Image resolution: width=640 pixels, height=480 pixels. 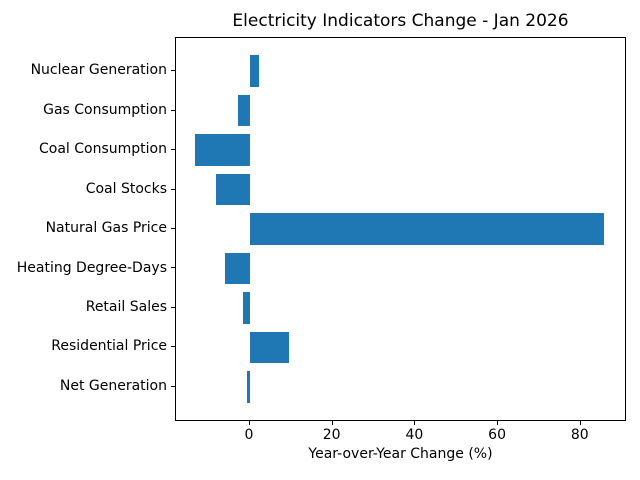 I want to click on chart-title: Electricity Indicators Change - Jan 2026, so click(x=400, y=21).